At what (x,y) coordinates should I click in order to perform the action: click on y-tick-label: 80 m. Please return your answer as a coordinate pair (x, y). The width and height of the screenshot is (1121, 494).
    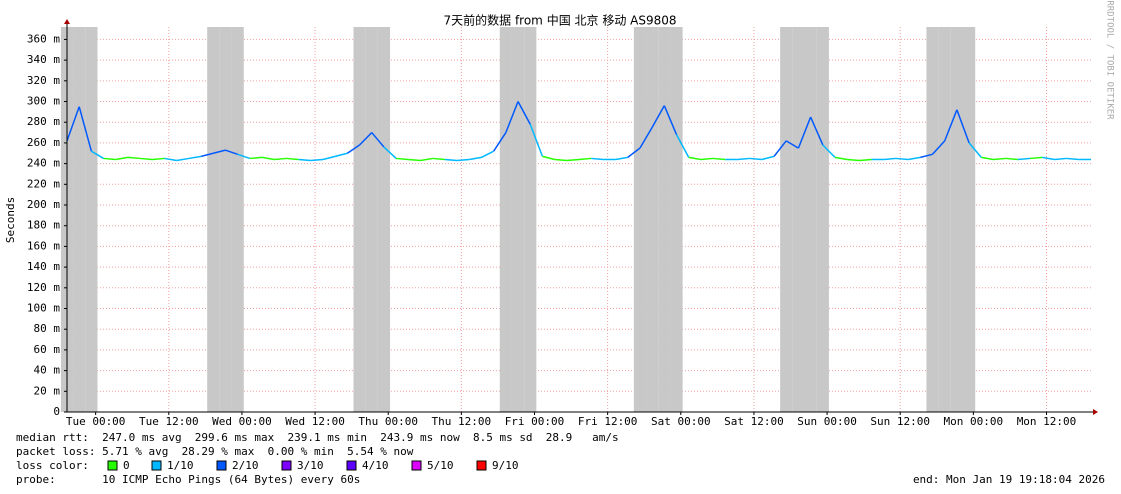
    Looking at the image, I should click on (47, 328).